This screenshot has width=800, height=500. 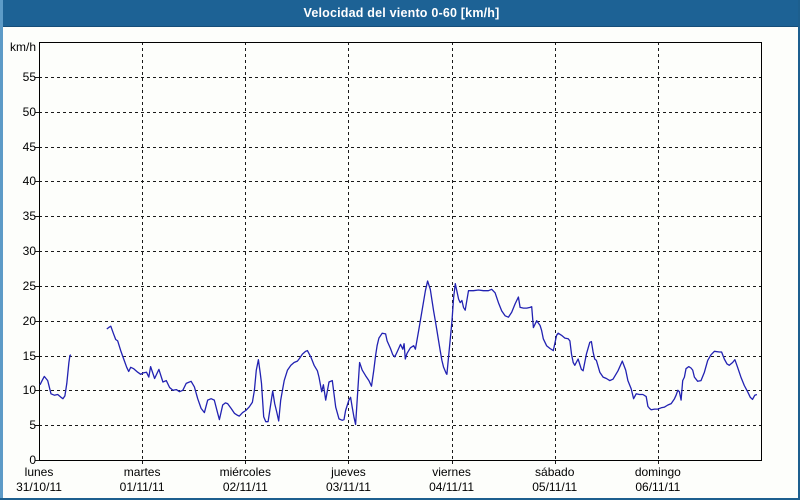 What do you see at coordinates (348, 487) in the screenshot?
I see `day-date-label: 03/11/11` at bounding box center [348, 487].